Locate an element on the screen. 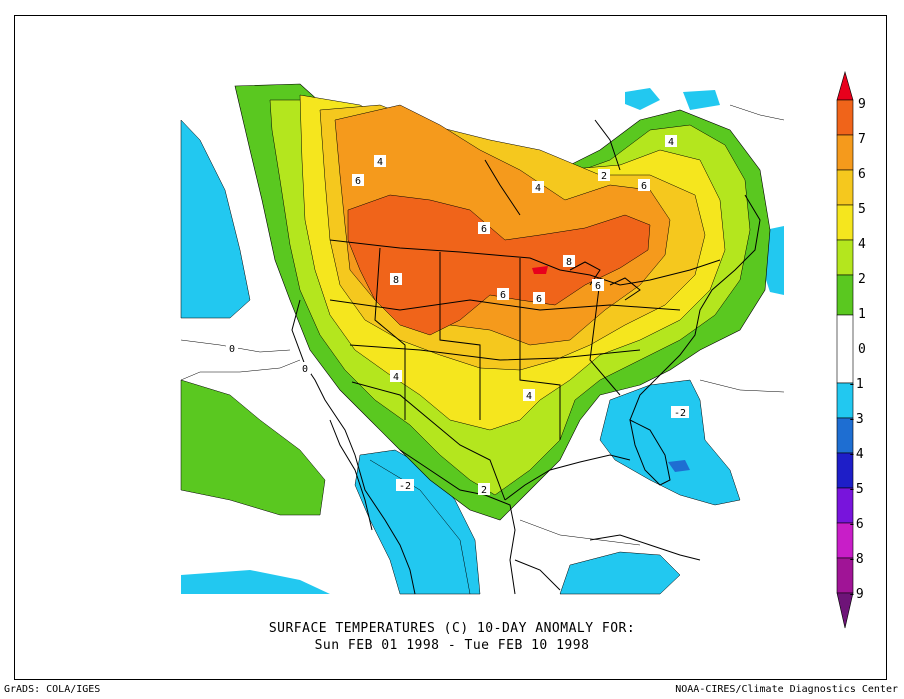 The image size is (904, 699). footer-credit-left: GrADS: COLA/IGES is located at coordinates (52, 689).